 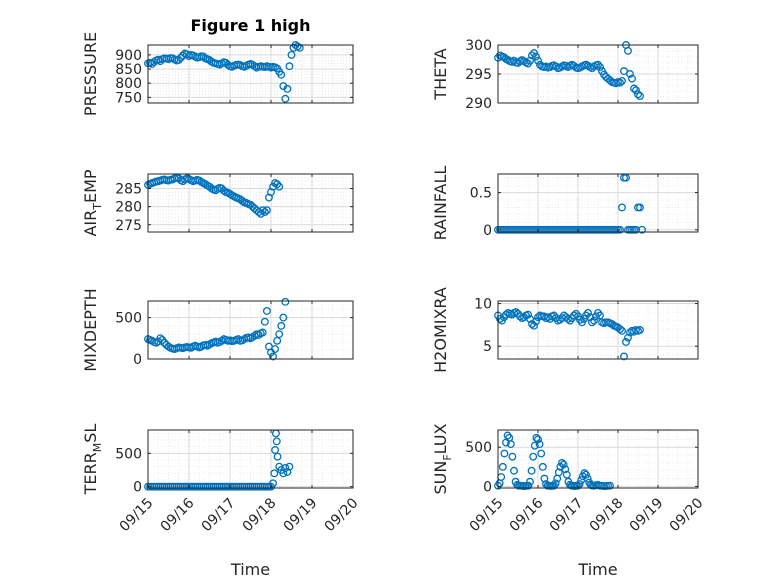 What do you see at coordinates (478, 75) in the screenshot?
I see `y-tick-label: 295` at bounding box center [478, 75].